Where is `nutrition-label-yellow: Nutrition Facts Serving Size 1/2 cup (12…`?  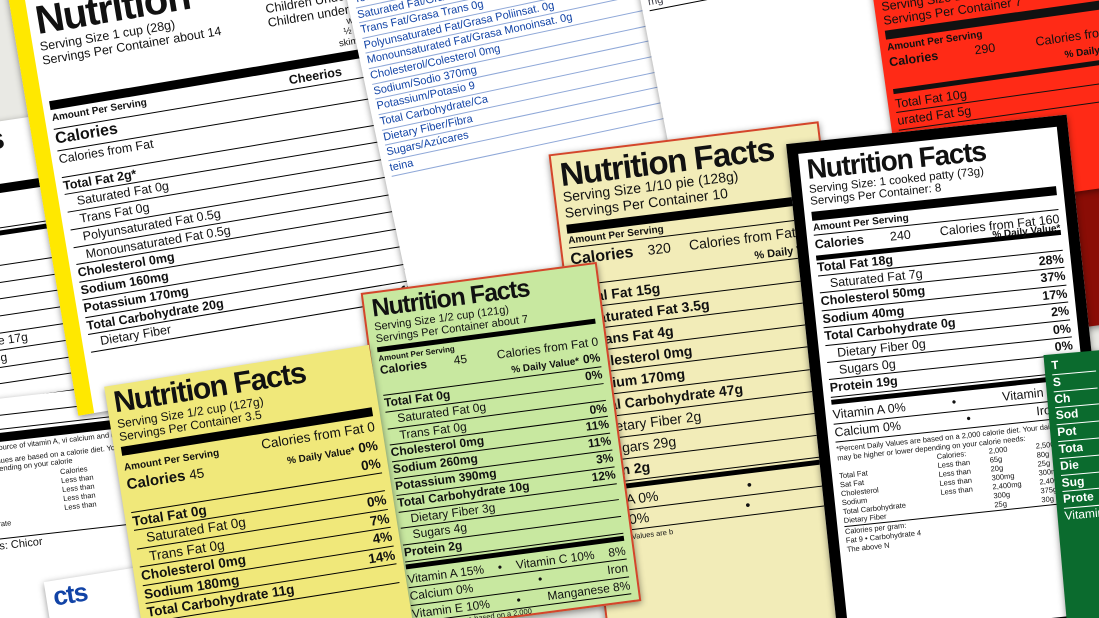
nutrition-label-yellow: Nutrition Facts Serving Size 1/2 cup (12… is located at coordinates (260, 481).